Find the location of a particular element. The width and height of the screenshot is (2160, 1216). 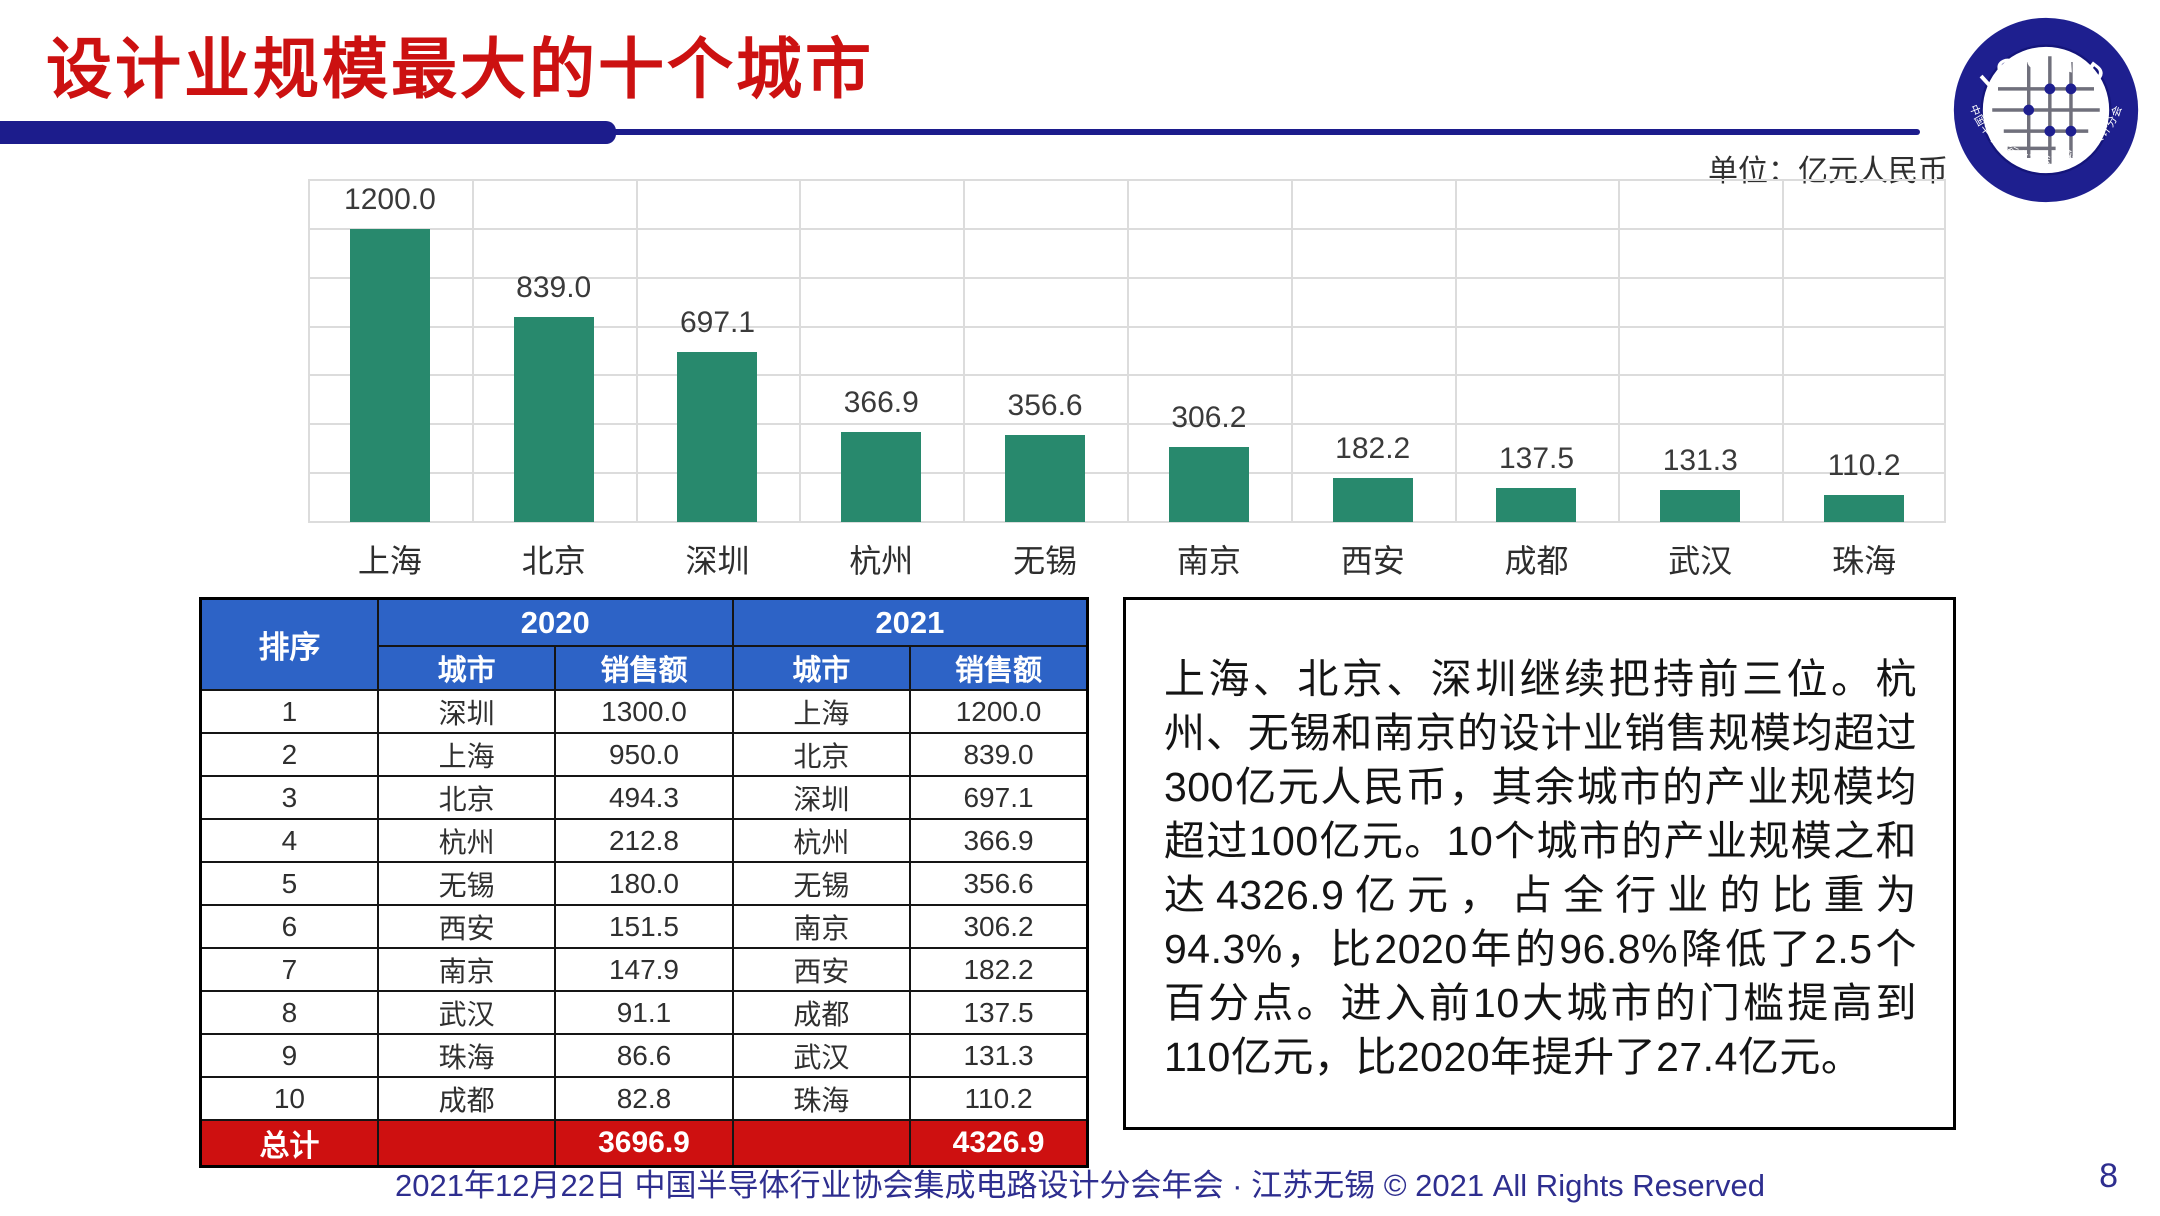

table-row: 8 武汉 91.1 成都 137.5 is located at coordinates (644, 1012).